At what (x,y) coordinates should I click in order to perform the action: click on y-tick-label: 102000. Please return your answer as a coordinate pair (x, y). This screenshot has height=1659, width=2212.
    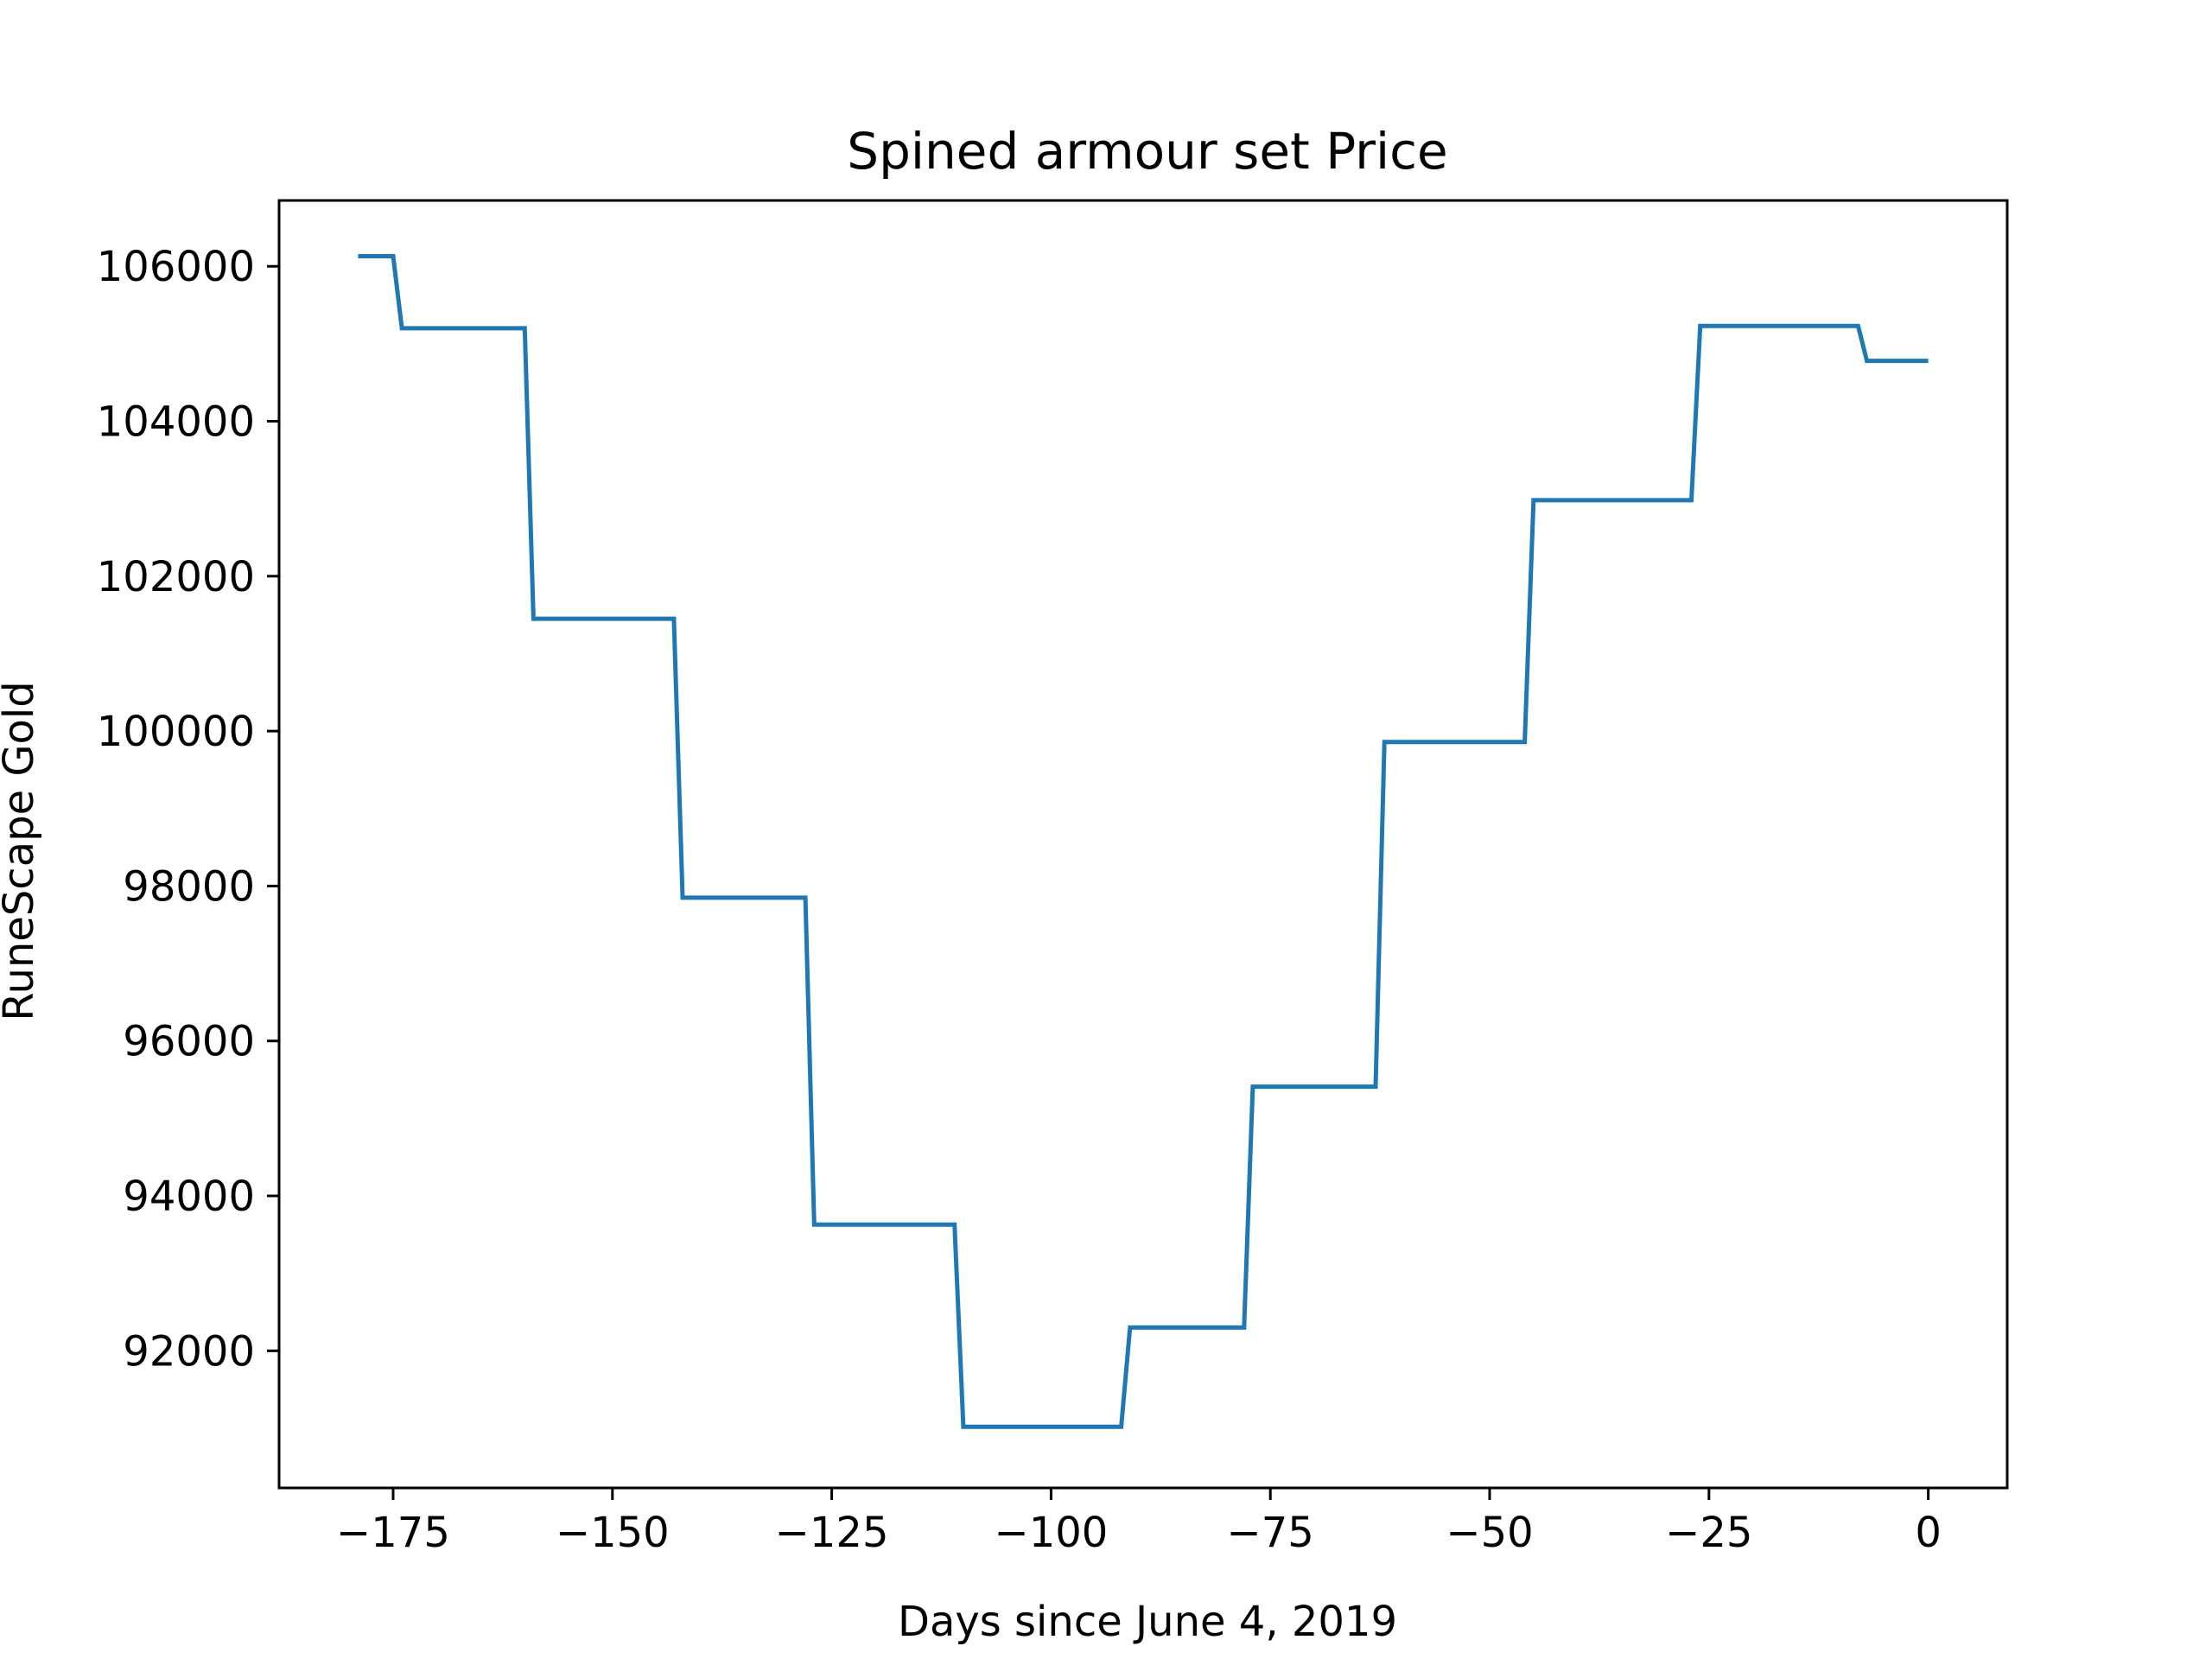
    Looking at the image, I should click on (176, 577).